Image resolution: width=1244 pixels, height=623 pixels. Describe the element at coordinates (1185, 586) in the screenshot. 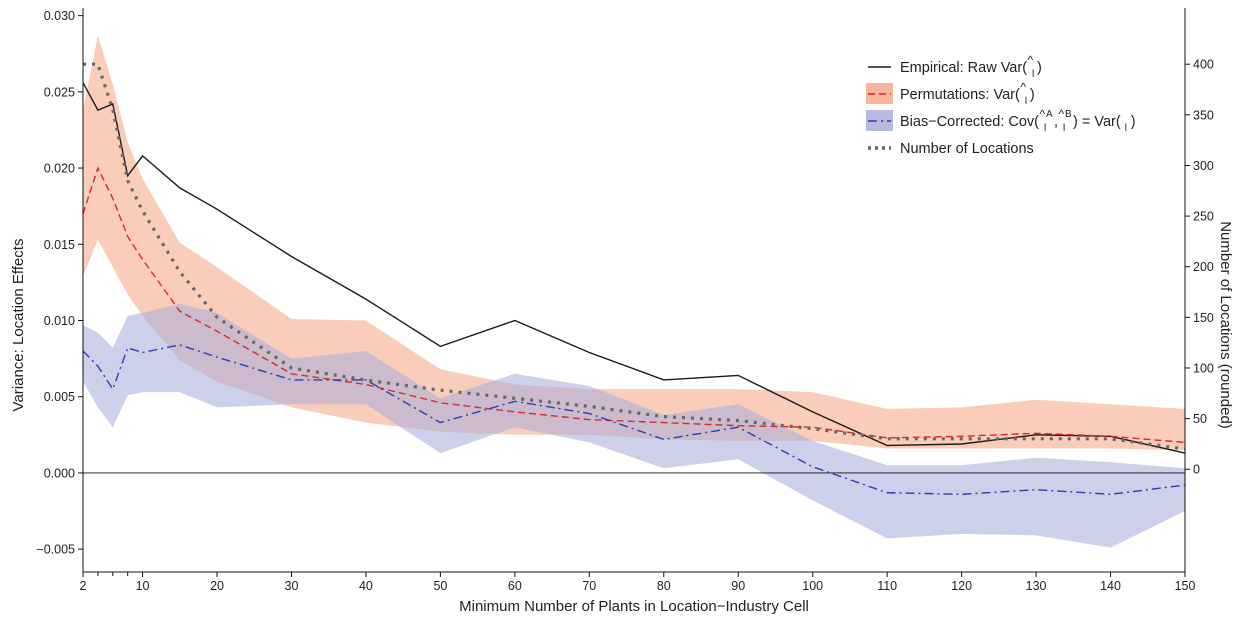

I see `x-tick-label-15: 150` at that location.